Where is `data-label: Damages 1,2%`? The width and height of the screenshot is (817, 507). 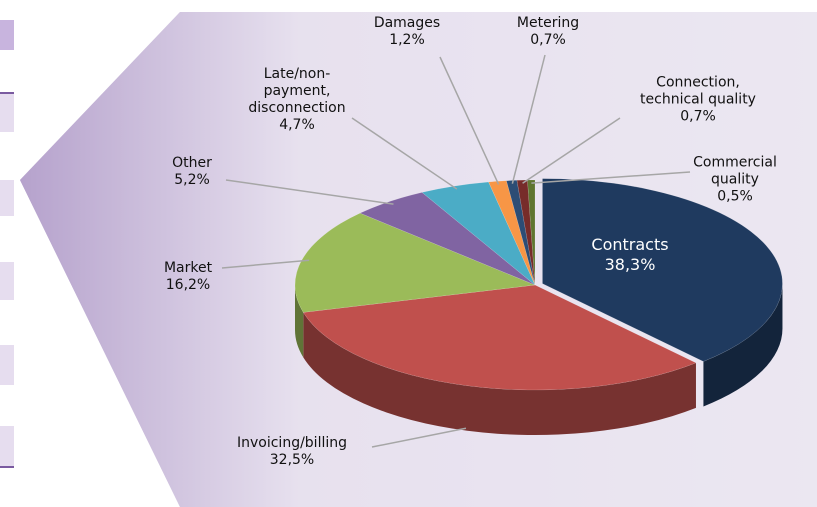
data-label: Damages 1,2% is located at coordinates (407, 32).